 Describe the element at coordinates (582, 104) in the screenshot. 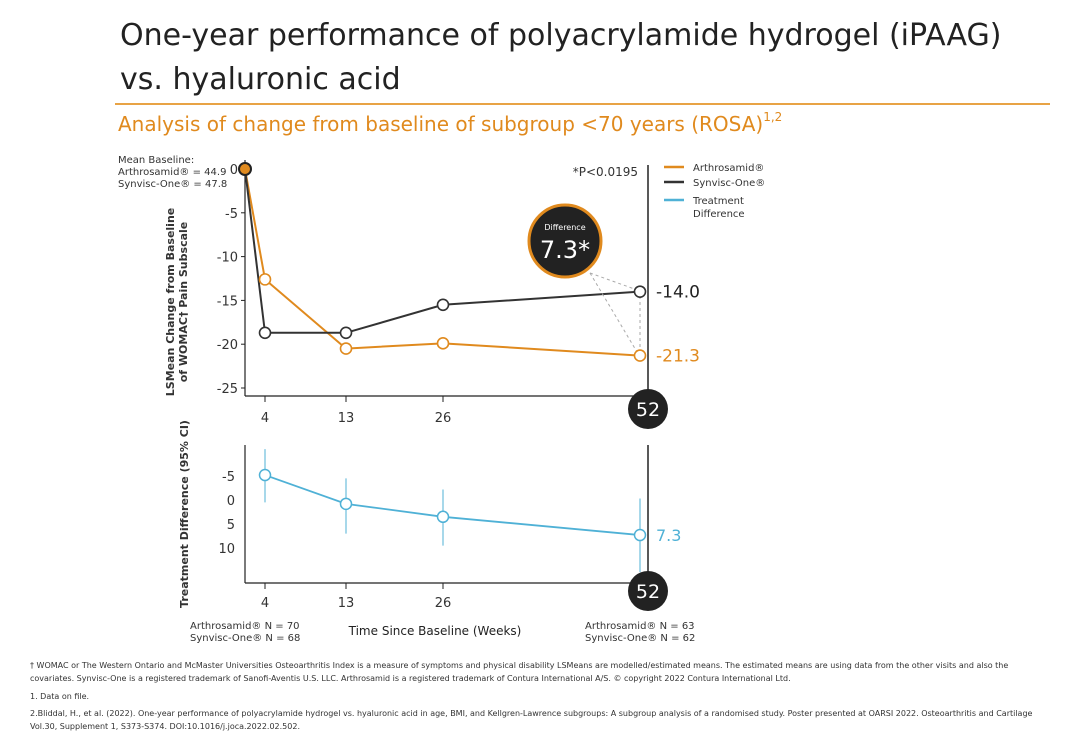

I see `title-divider` at that location.